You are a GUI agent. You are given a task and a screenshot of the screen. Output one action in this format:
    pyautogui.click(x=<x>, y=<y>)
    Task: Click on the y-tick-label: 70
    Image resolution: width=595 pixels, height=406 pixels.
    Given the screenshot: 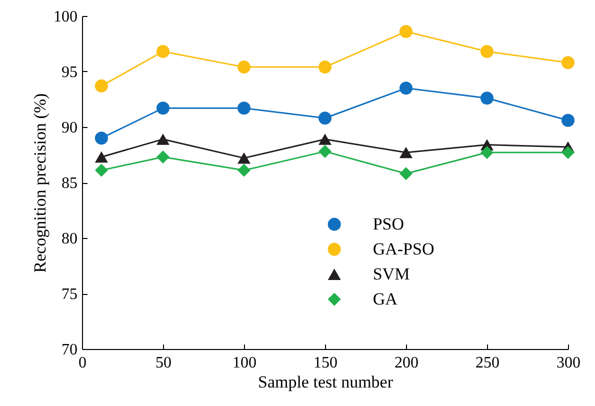 What is the action you would take?
    pyautogui.click(x=70, y=350)
    